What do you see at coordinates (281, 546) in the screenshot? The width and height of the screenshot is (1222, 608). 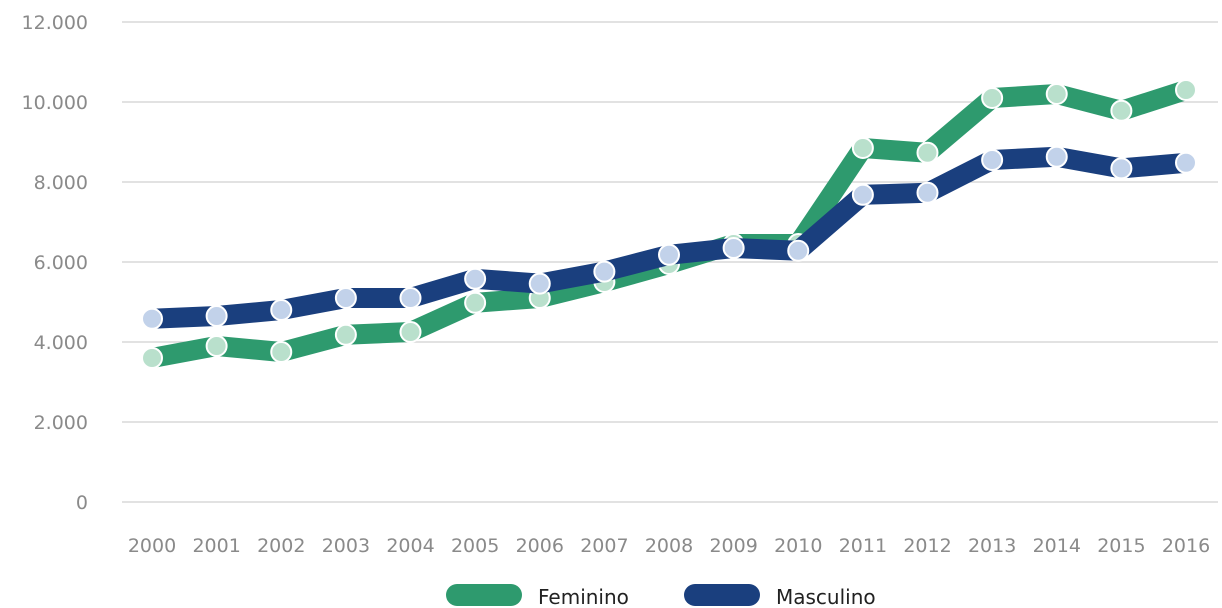 I see `x-tick-label: 2002` at bounding box center [281, 546].